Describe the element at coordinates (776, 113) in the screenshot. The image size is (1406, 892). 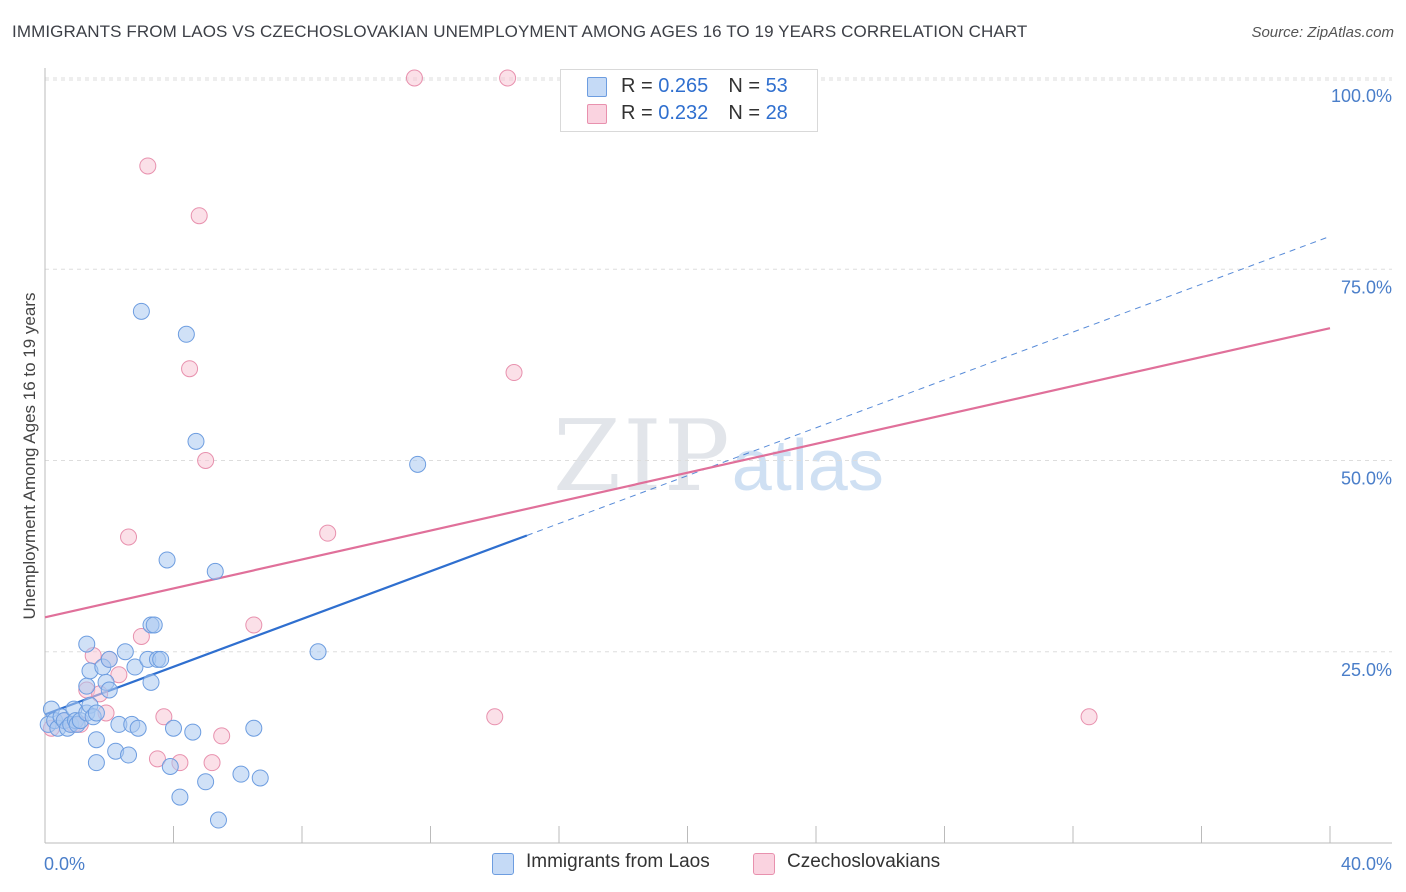
I see `legend-n-value: 28` at that location.